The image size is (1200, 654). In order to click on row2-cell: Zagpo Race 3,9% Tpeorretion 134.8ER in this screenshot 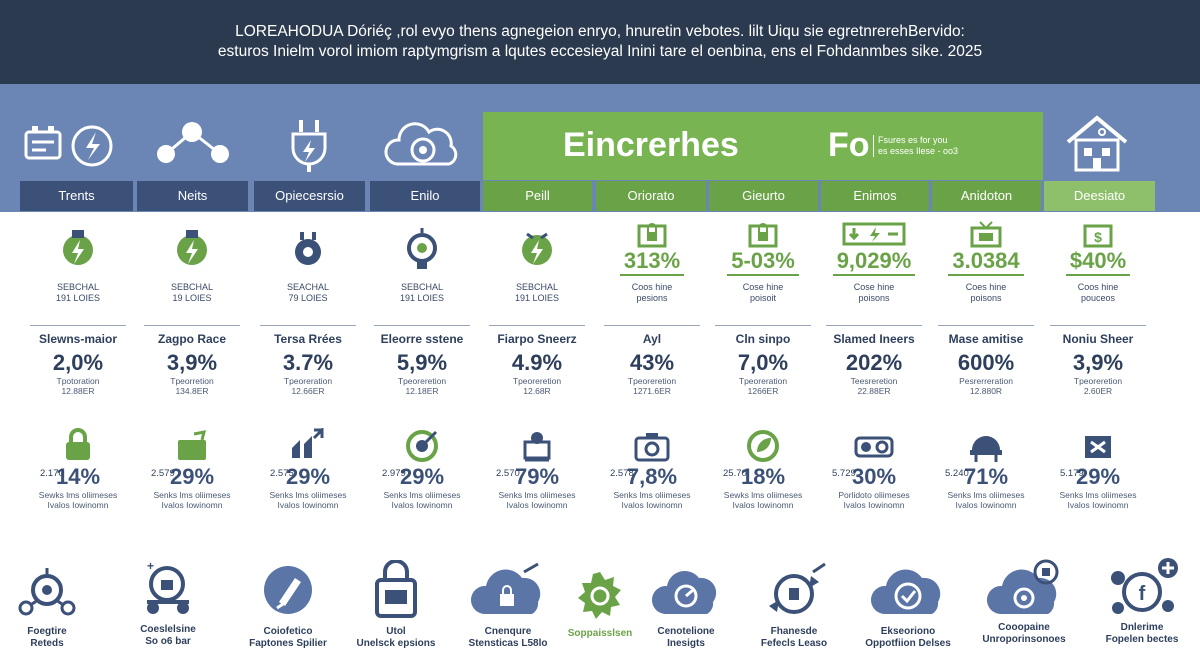, I will do `click(192, 360)`.